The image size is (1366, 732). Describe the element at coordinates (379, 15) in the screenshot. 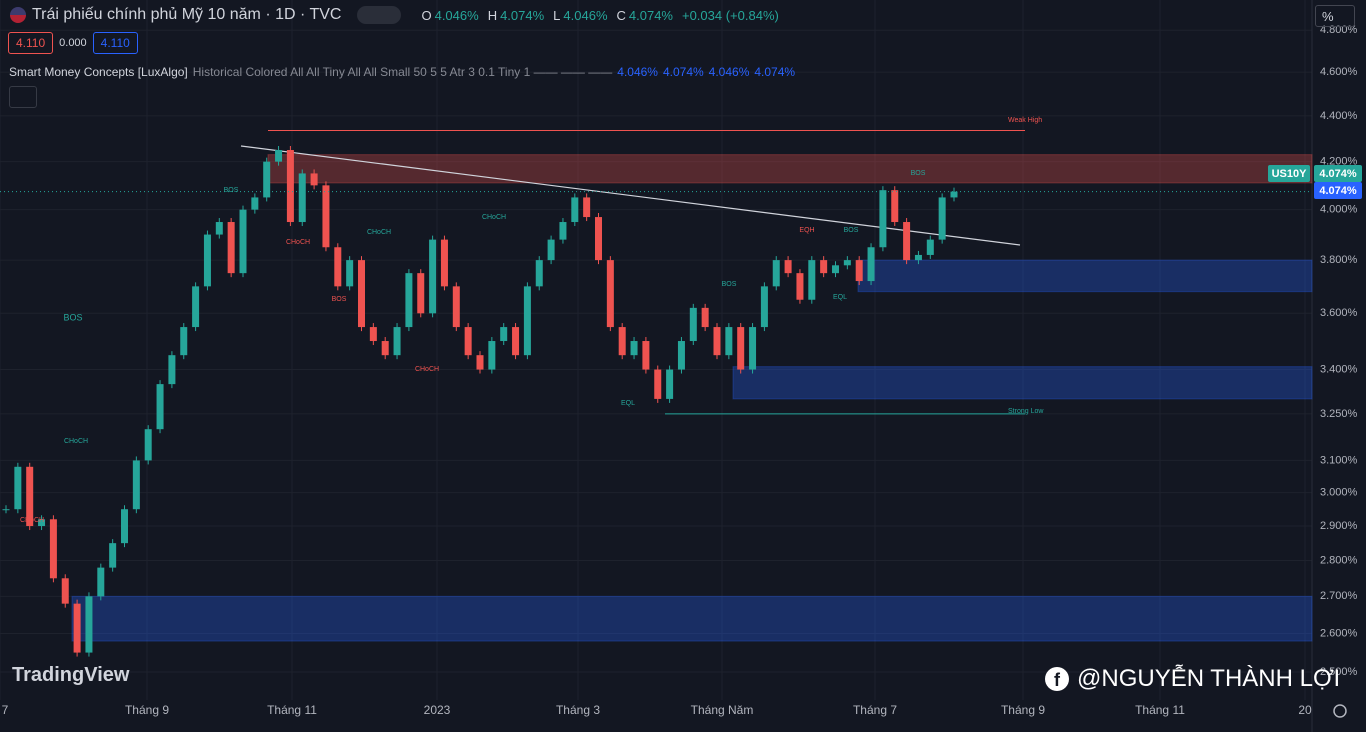

I see `status-pill` at that location.